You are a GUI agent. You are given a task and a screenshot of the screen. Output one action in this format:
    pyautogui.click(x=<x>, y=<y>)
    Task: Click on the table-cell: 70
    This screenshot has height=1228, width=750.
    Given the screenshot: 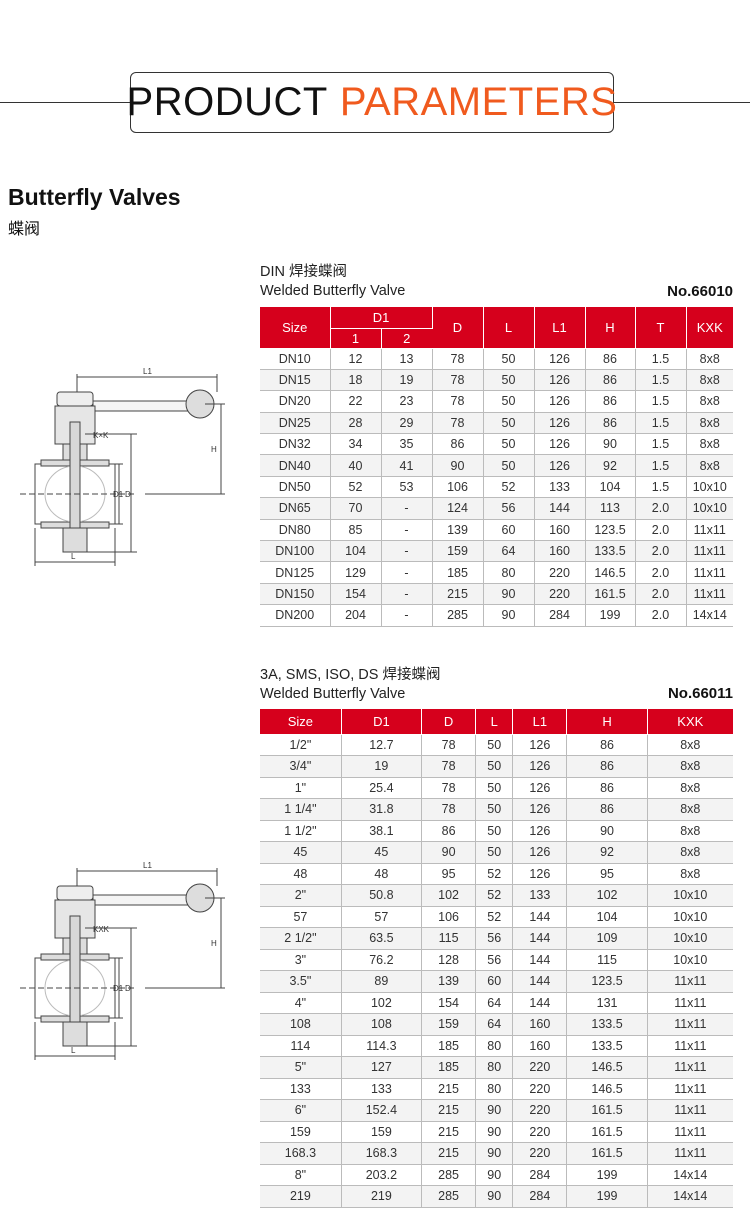 What is the action you would take?
    pyautogui.click(x=356, y=508)
    